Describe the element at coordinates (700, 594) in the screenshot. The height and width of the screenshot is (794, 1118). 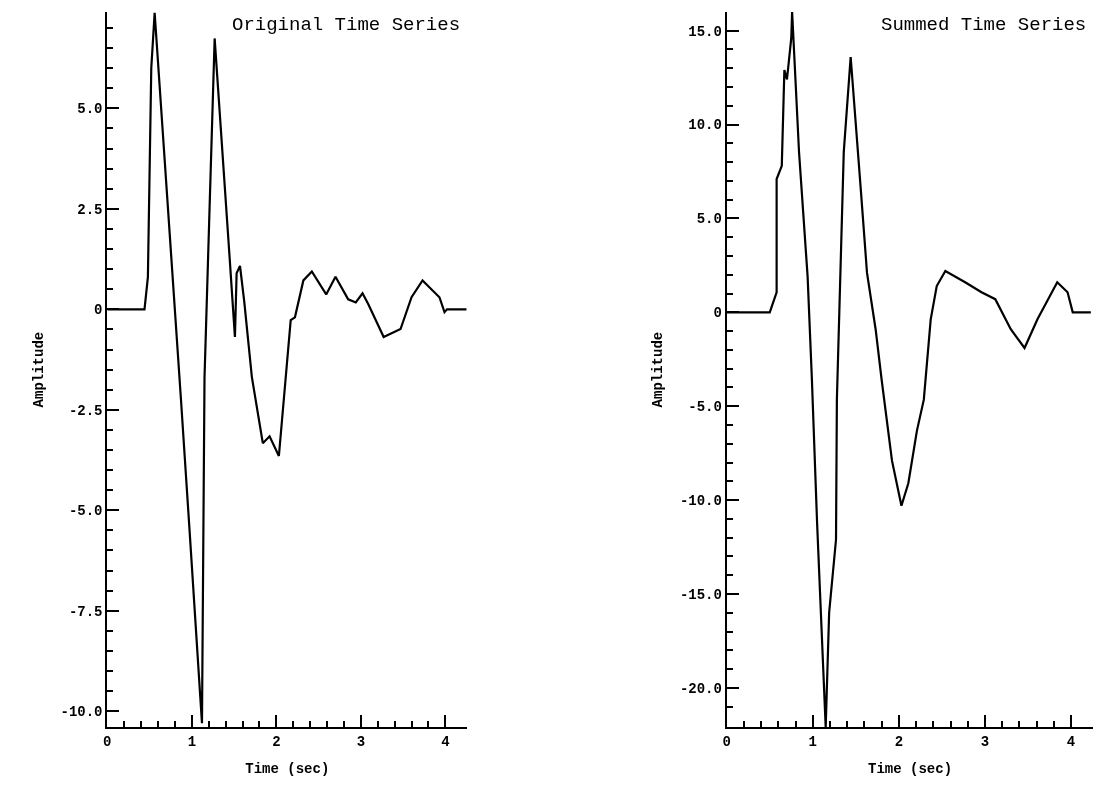
I see `y-tick-label: -15.0` at that location.